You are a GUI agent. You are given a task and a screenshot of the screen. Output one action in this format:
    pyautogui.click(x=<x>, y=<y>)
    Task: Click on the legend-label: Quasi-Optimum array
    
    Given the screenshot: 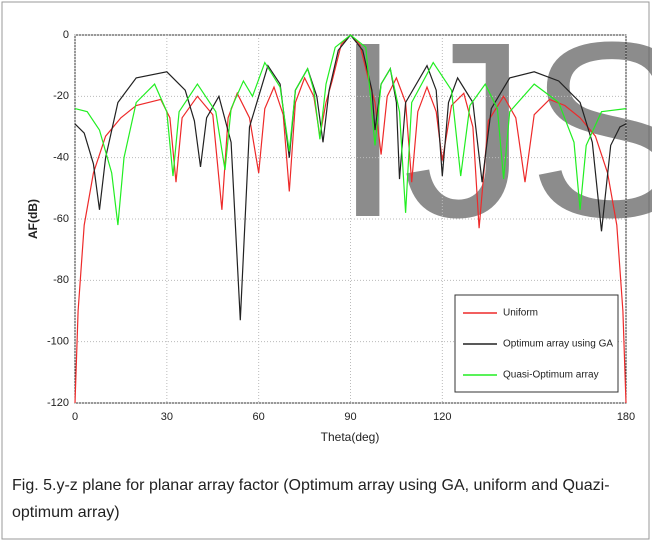 What is the action you would take?
    pyautogui.click(x=551, y=375)
    